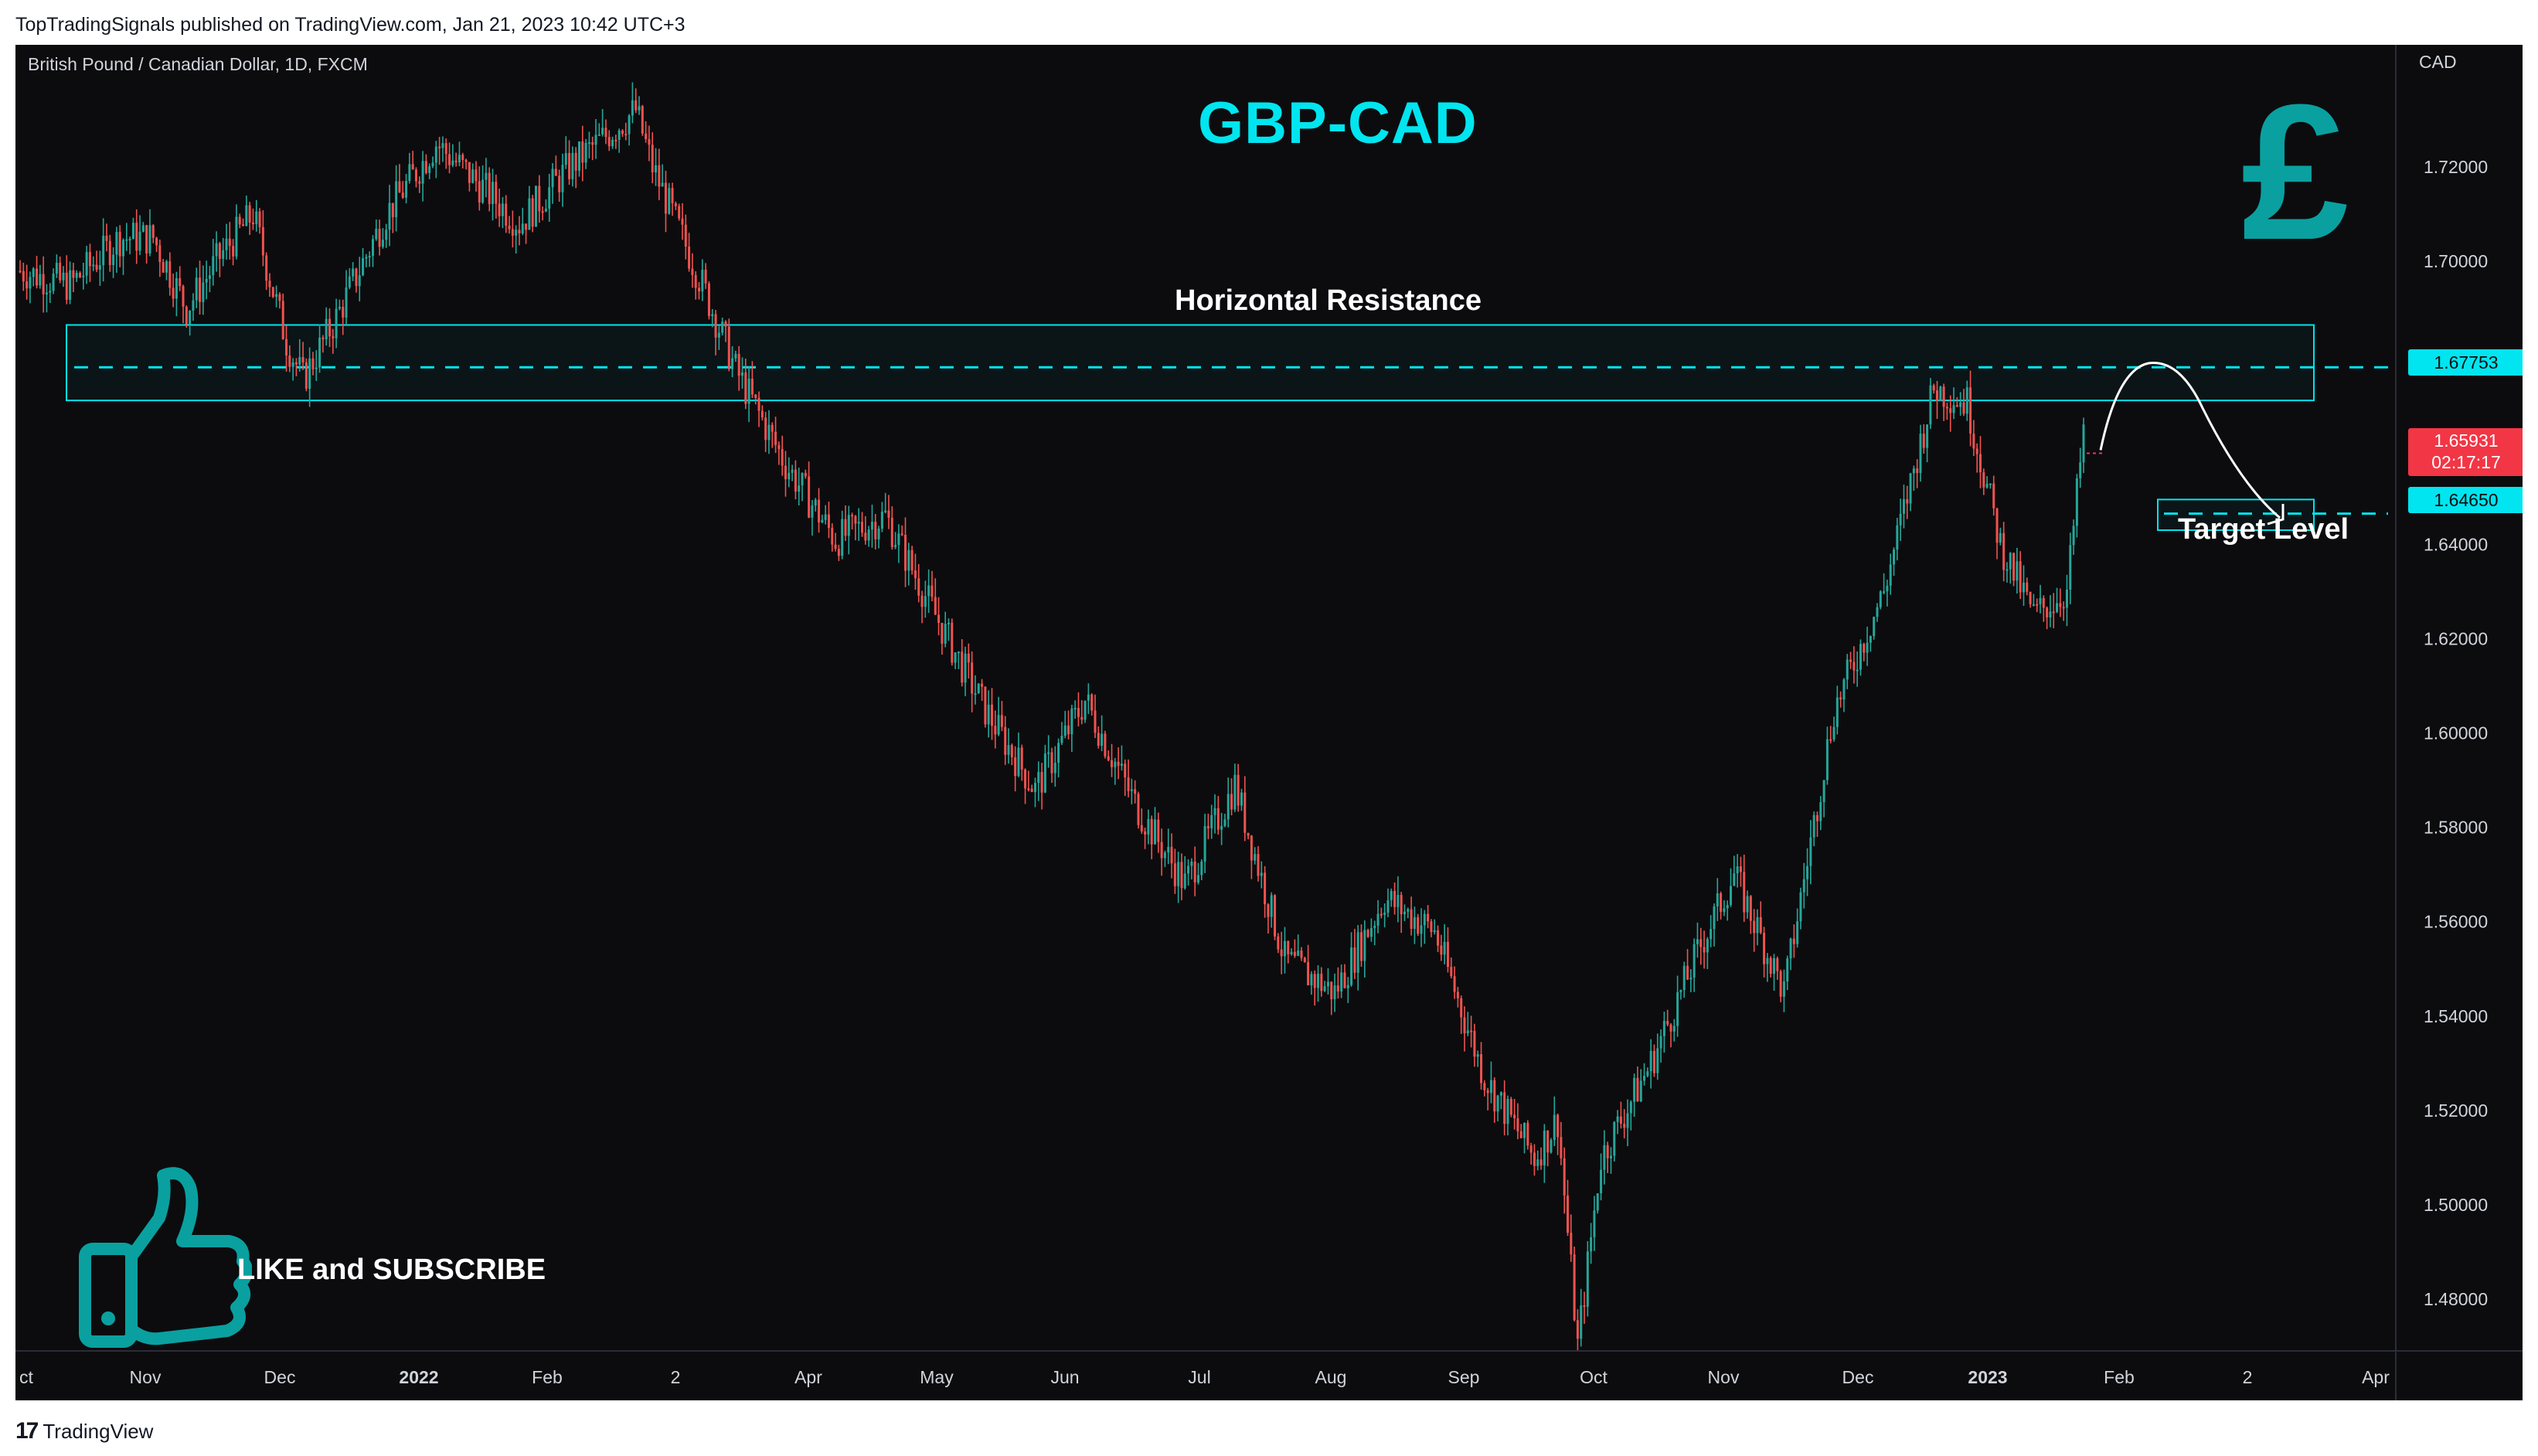 This screenshot has height=1456, width=2538. What do you see at coordinates (1858, 1377) in the screenshot?
I see `x-tick-label: Dec` at bounding box center [1858, 1377].